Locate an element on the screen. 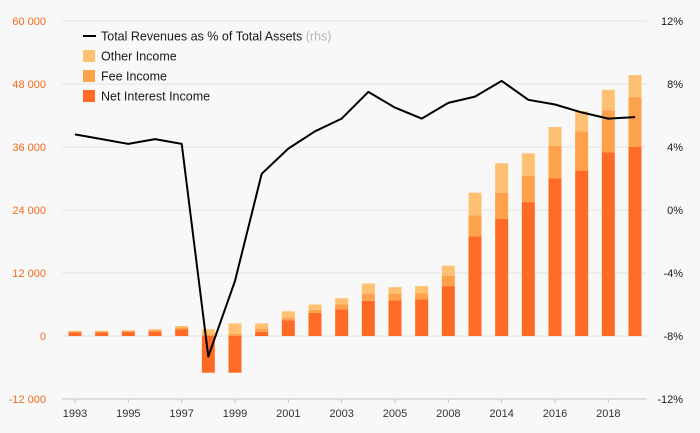  x-tick-label: 2014 is located at coordinates (501, 414).